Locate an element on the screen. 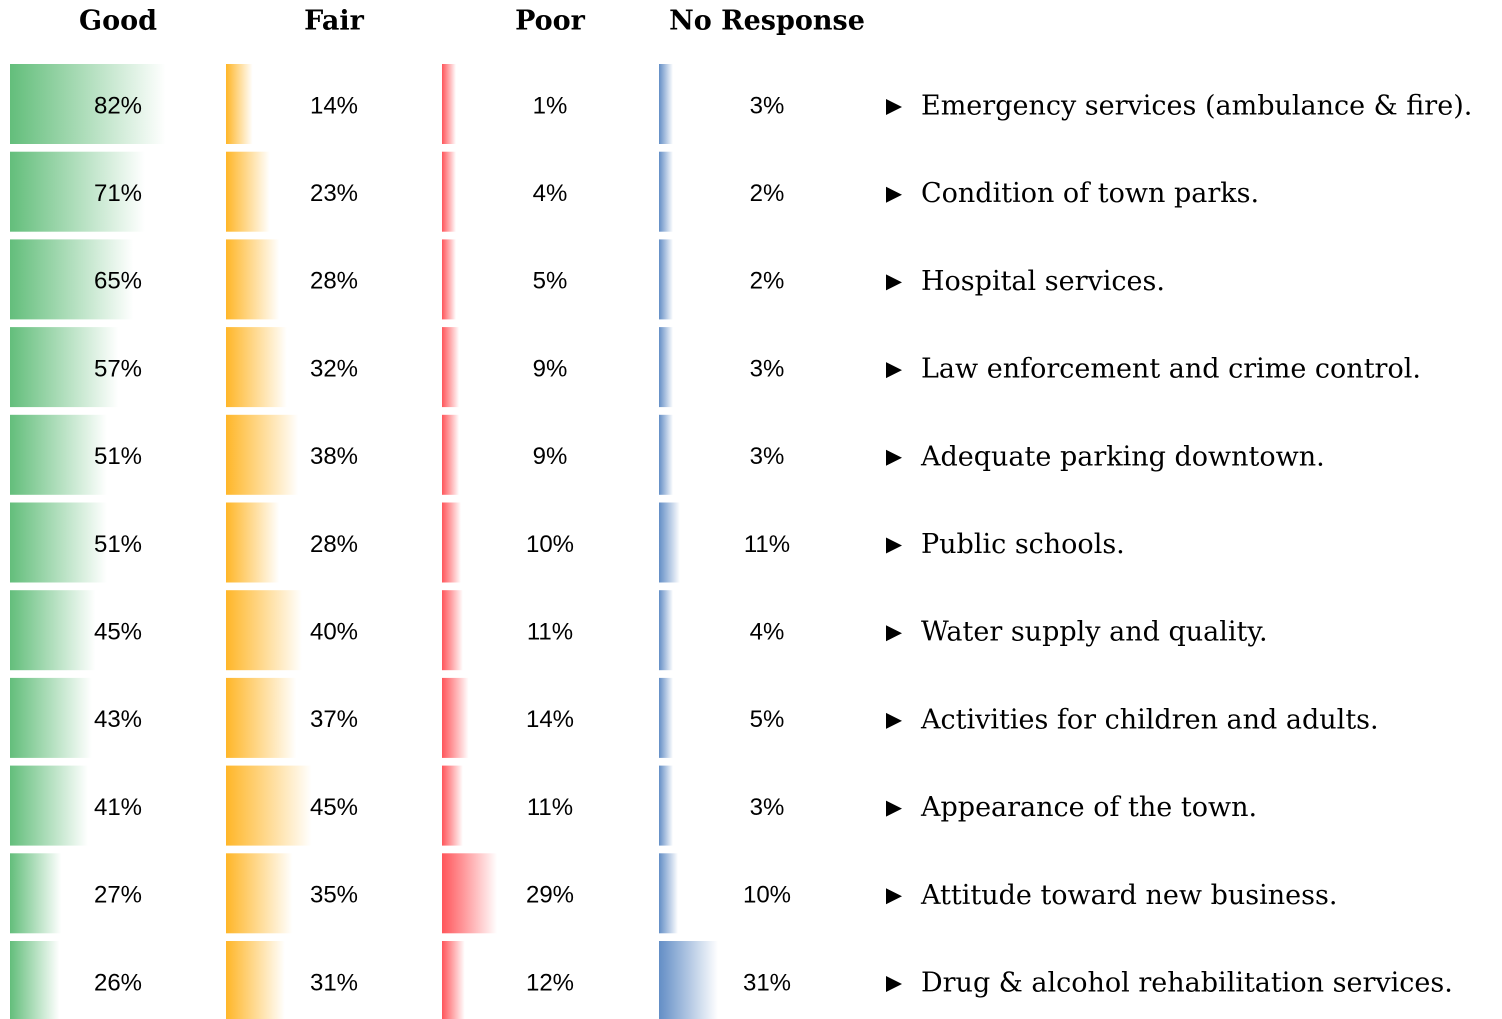 The height and width of the screenshot is (1019, 1502). value-label: 23% is located at coordinates (334, 193).